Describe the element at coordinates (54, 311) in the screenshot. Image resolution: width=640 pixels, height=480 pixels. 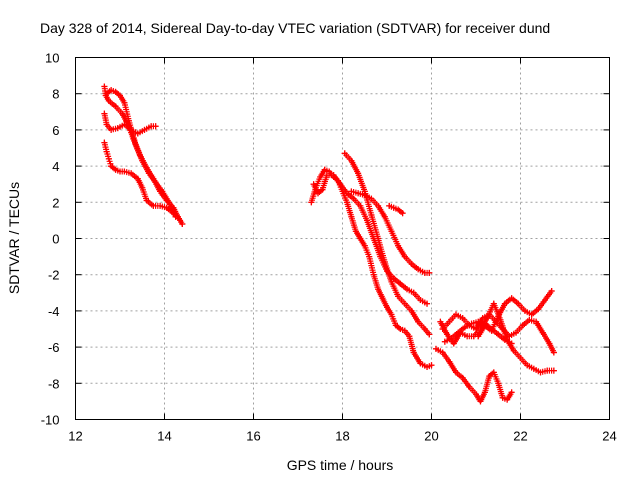
I see `y-tick-label: -4` at that location.